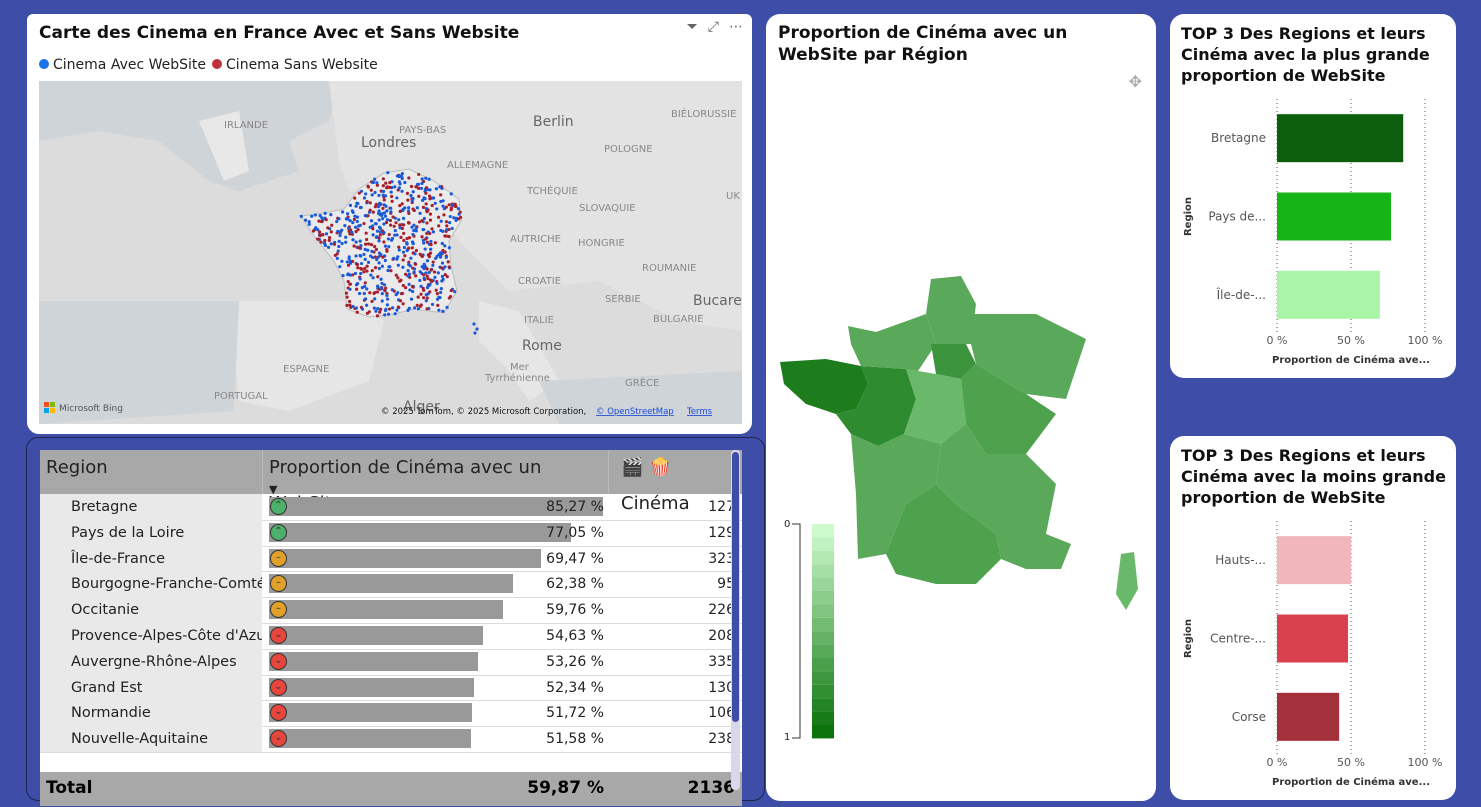  What do you see at coordinates (953, 361) in the screenshot?
I see `region-ile-de-france` at bounding box center [953, 361].